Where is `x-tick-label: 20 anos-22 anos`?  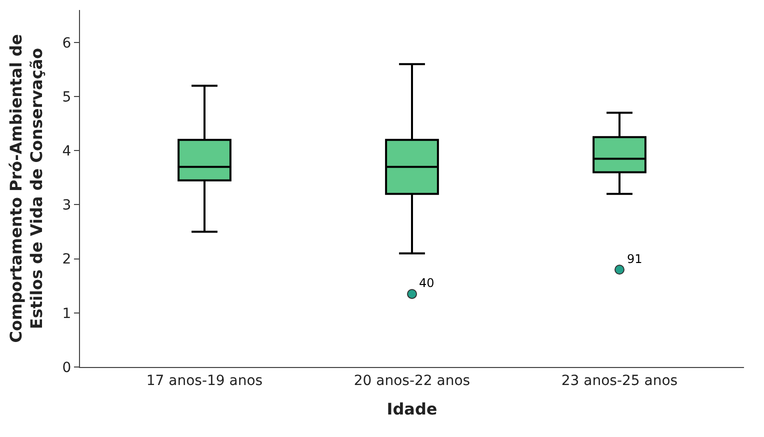 x-tick-label: 20 anos-22 anos is located at coordinates (412, 380).